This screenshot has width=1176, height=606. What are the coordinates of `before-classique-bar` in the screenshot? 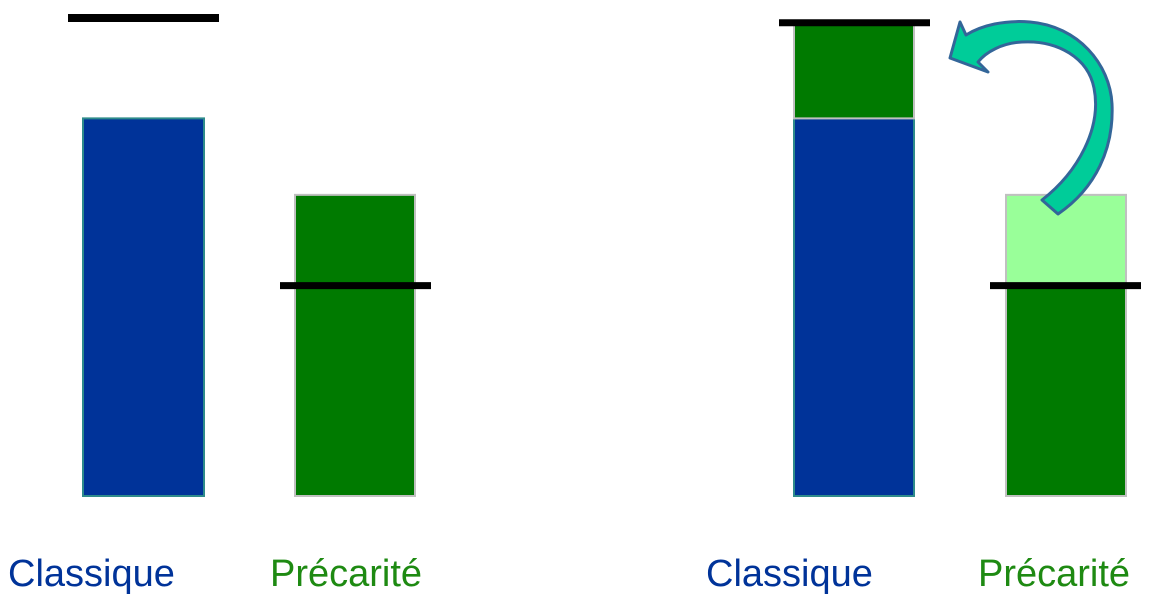 It's located at (143, 307).